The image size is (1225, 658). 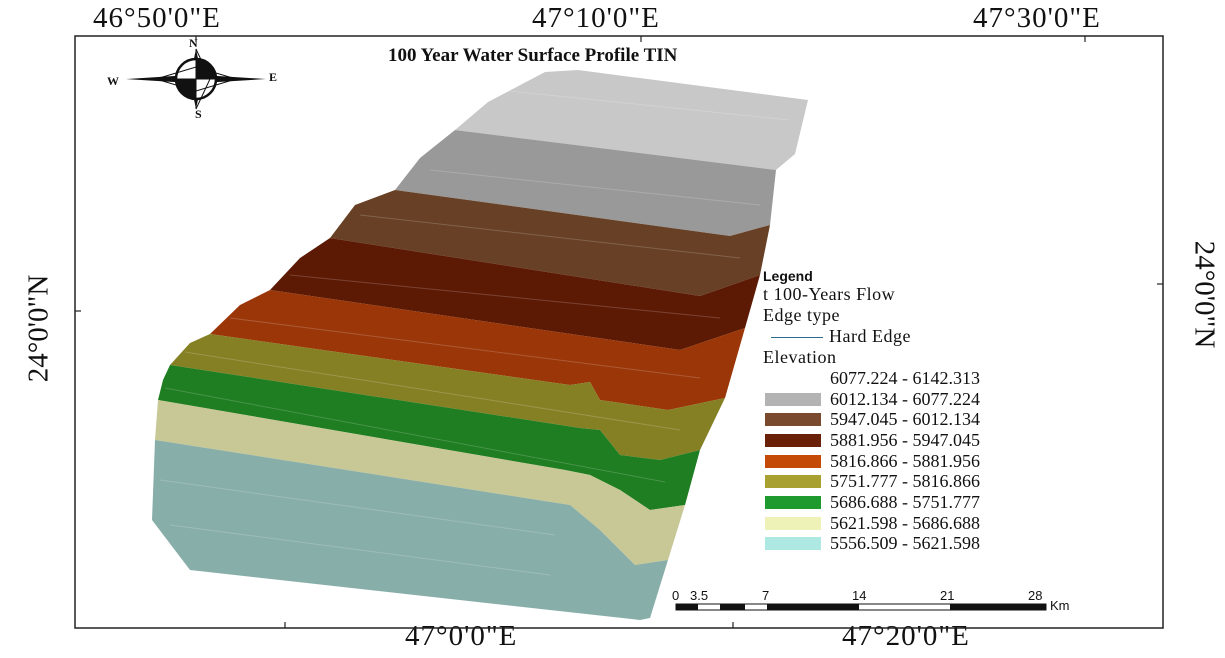 I want to click on coord-bottom-right: 47°20'0"E, so click(x=906, y=636).